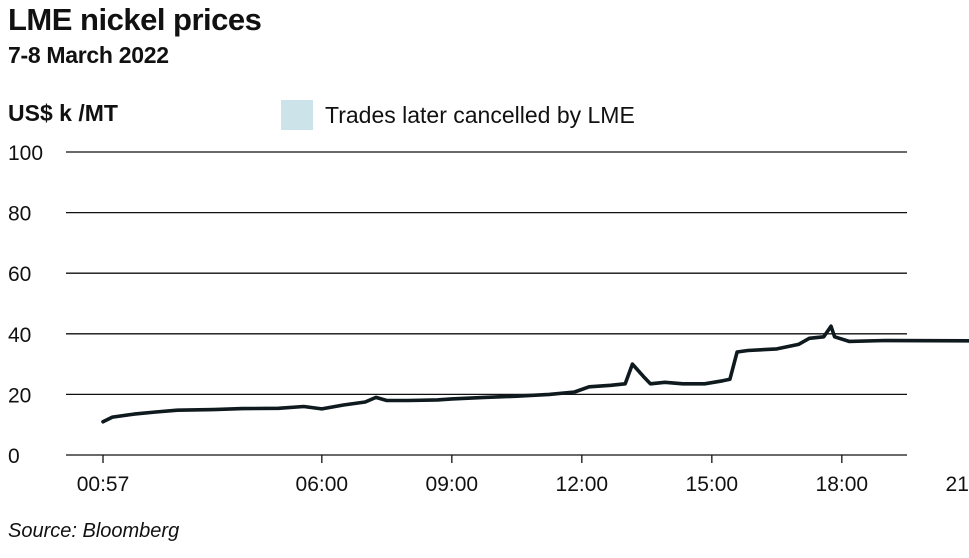  What do you see at coordinates (19, 274) in the screenshot?
I see `y-tick-label-60: 60` at bounding box center [19, 274].